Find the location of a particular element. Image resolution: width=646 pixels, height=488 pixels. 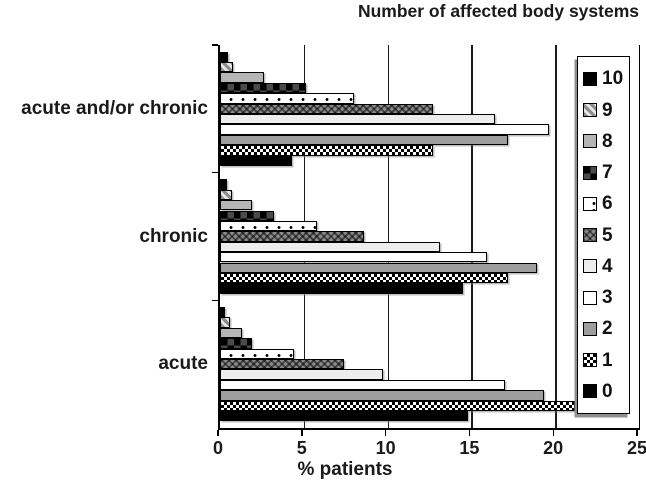

legend-label-5: 5 is located at coordinates (607, 235).